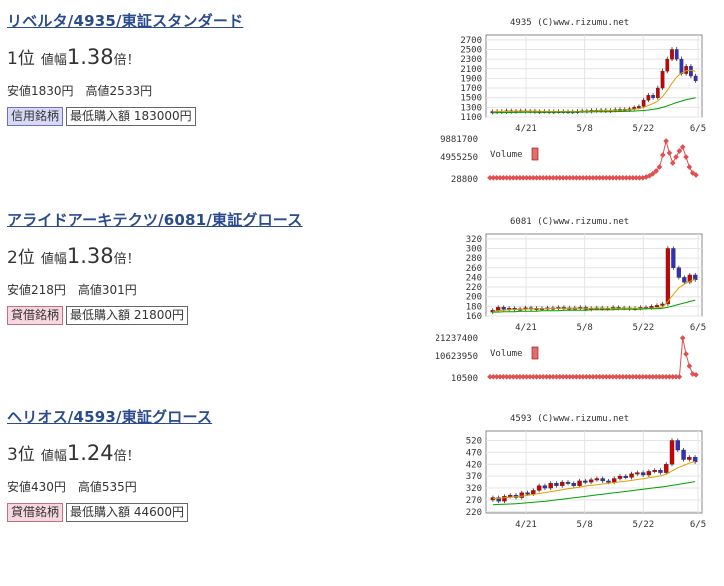 This screenshot has width=724, height=586. I want to click on price-tick-label: 370, so click(474, 477).